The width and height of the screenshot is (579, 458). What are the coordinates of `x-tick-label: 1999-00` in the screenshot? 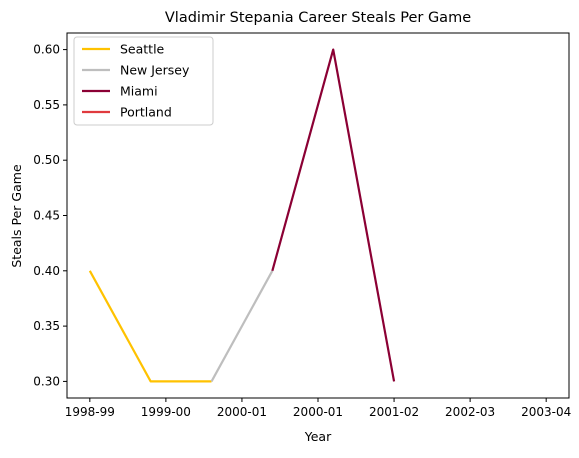 It's located at (166, 412).